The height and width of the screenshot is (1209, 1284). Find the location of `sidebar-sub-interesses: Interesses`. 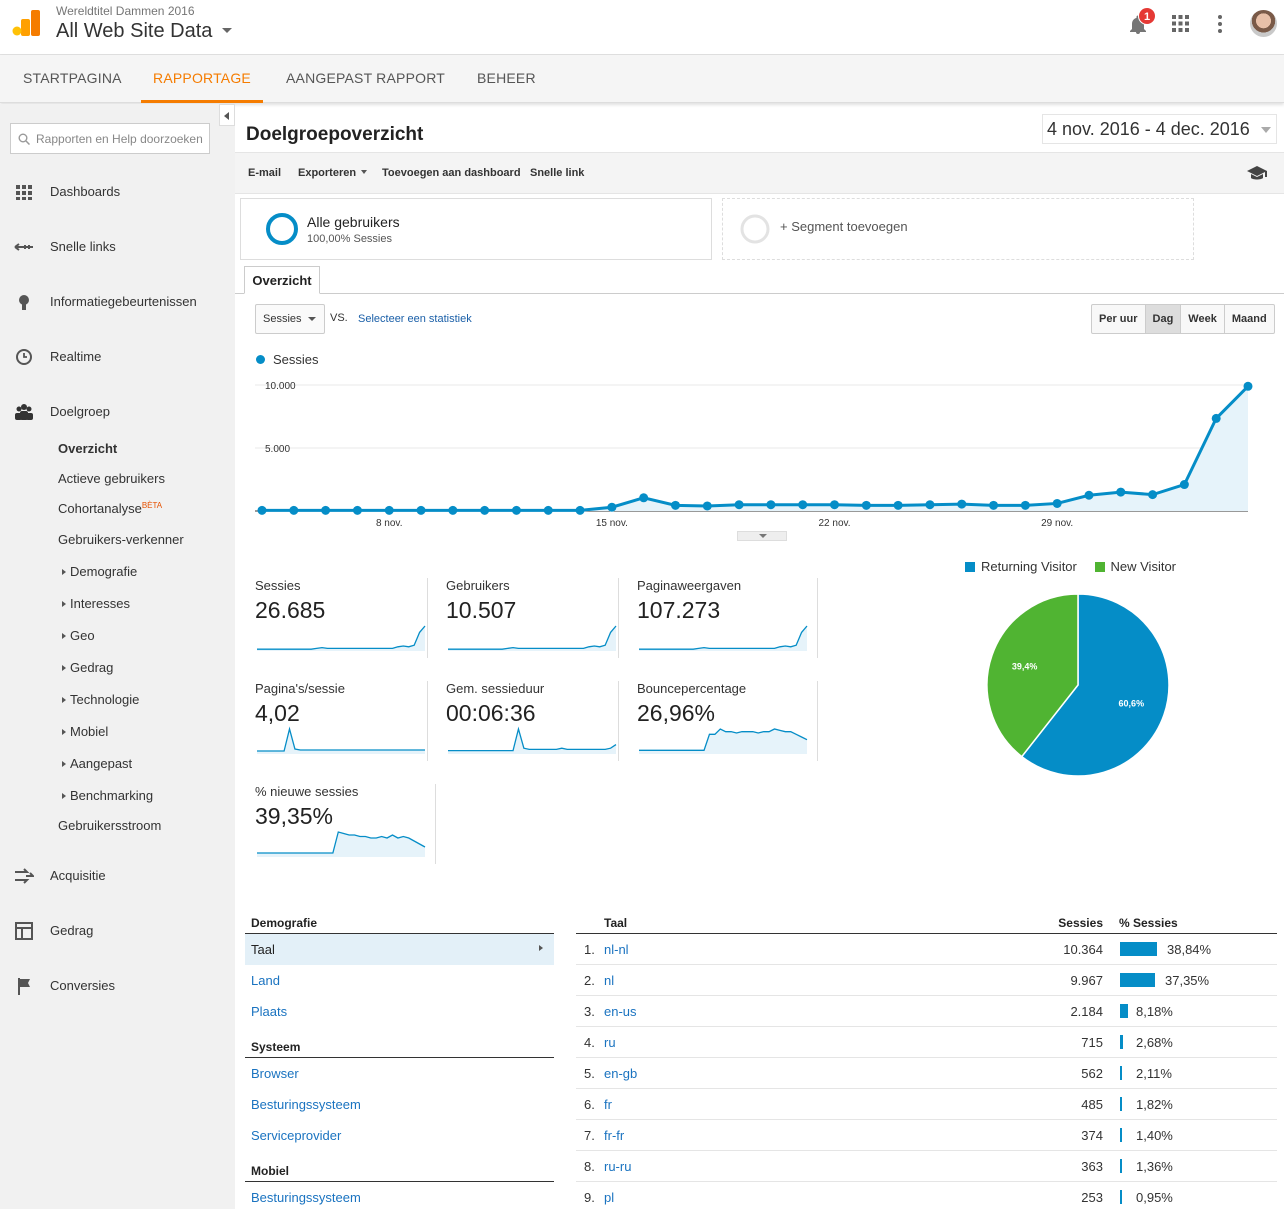

sidebar-sub-interesses: Interesses is located at coordinates (96, 603).